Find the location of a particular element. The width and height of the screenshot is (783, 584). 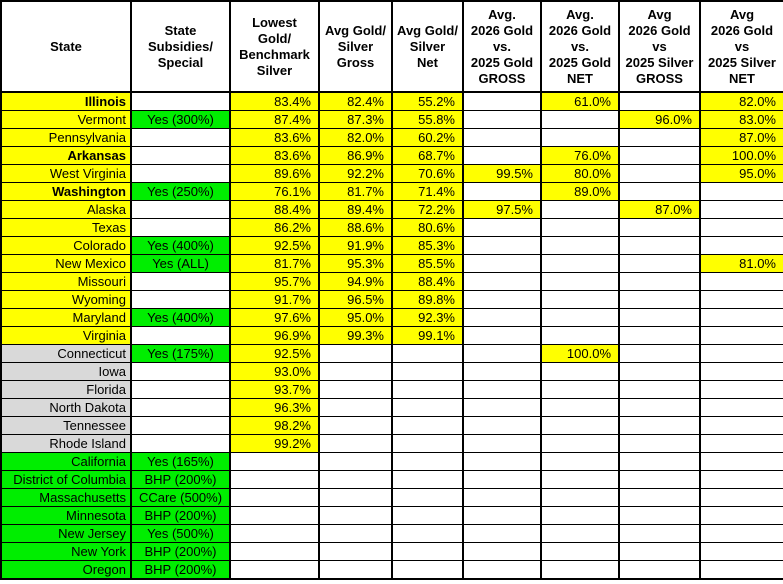

value-cell: 76.1% is located at coordinates (274, 191).